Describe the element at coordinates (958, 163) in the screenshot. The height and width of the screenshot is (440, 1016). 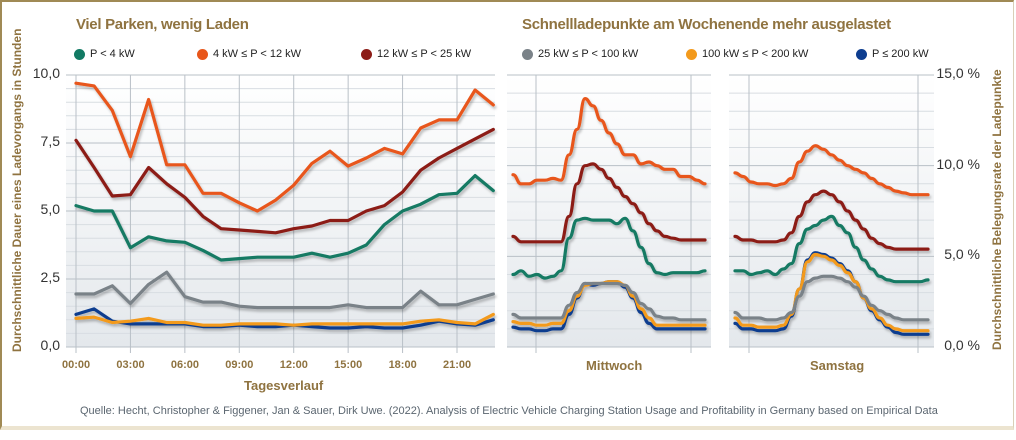
I see `right-y-tick-label: 10,0 %` at that location.